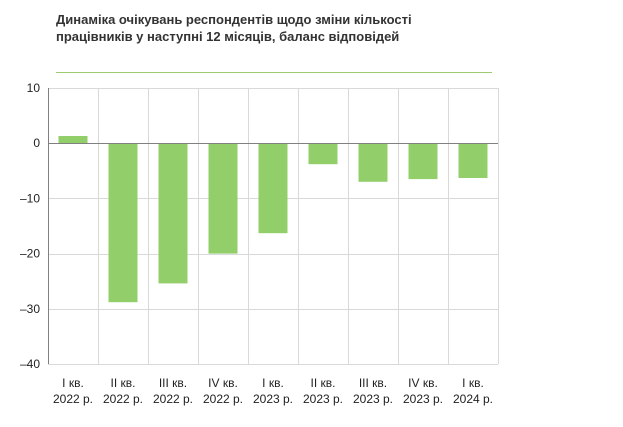 This screenshot has width=623, height=427. What do you see at coordinates (30, 364) in the screenshot?
I see `y-tick-label: –40` at bounding box center [30, 364].